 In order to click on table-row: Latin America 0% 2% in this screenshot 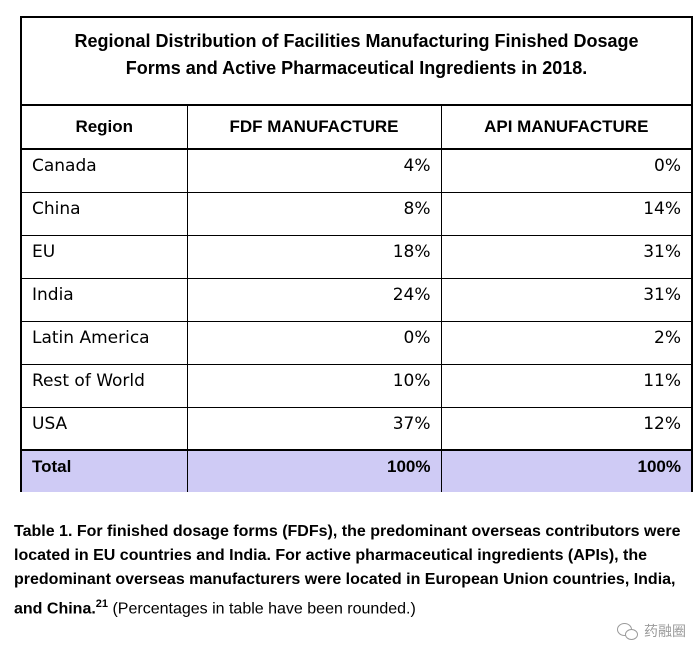, I will do `click(356, 343)`.